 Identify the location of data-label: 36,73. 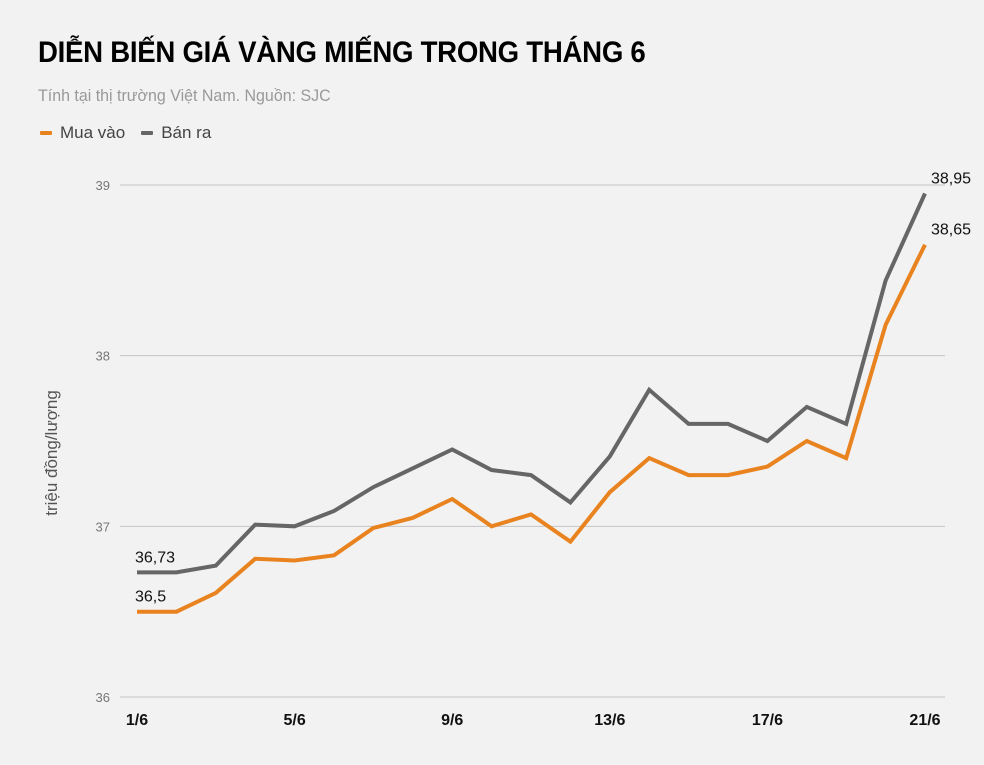
(155, 557).